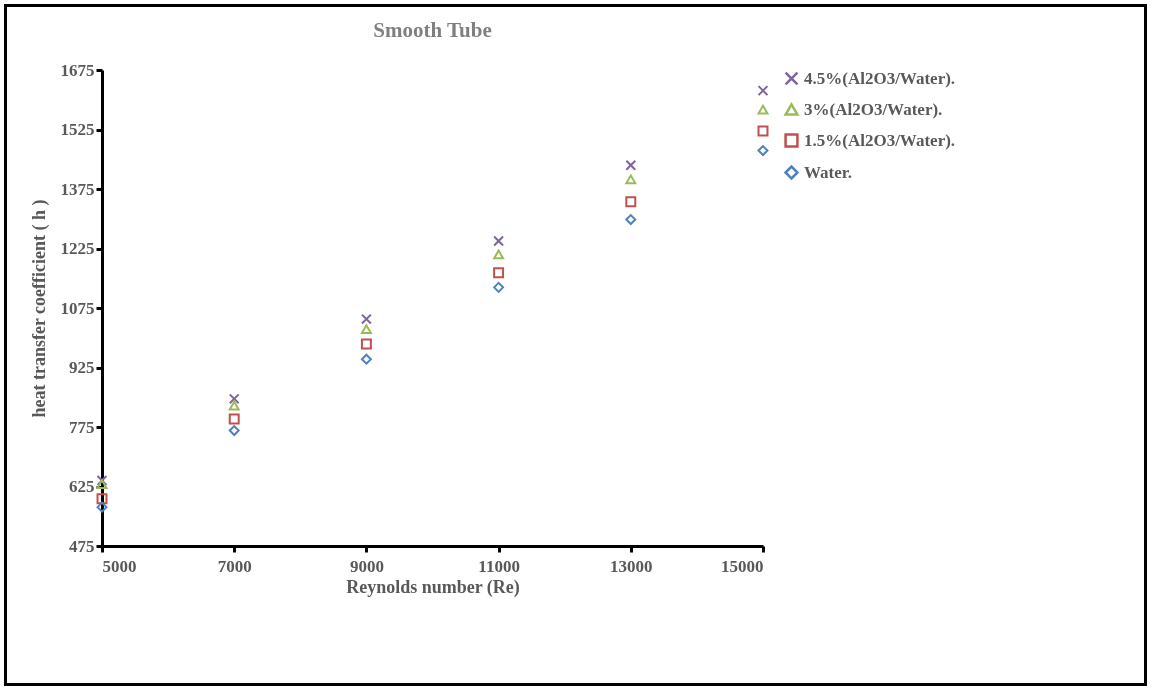  I want to click on x-axis-title: Reynolds number (Re), so click(433, 587).